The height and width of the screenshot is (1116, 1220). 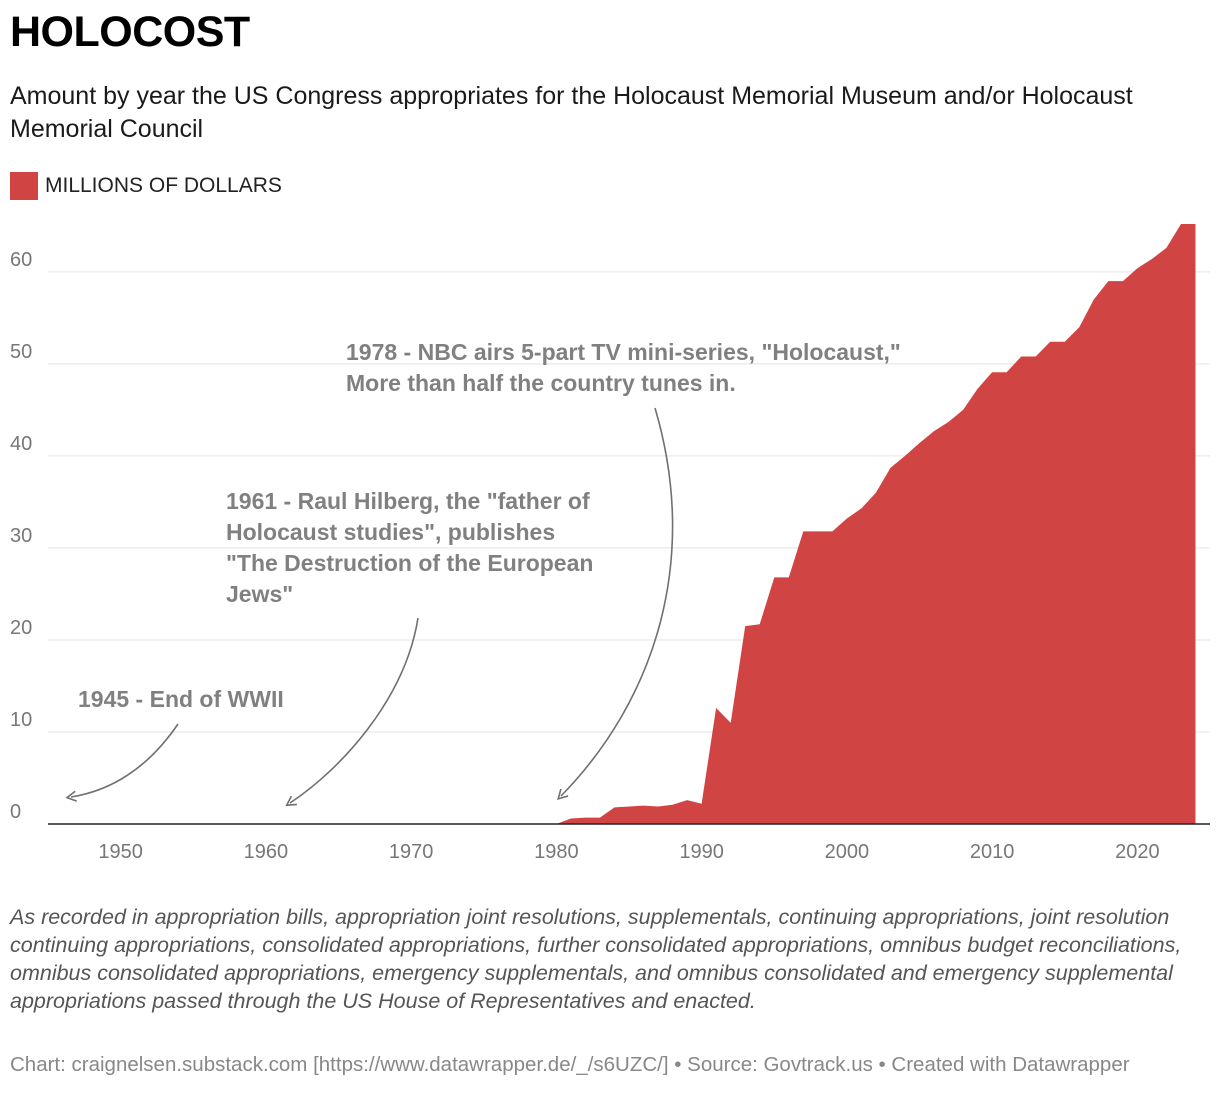 I want to click on x-tick-label-2020: 2020, so click(x=1137, y=852).